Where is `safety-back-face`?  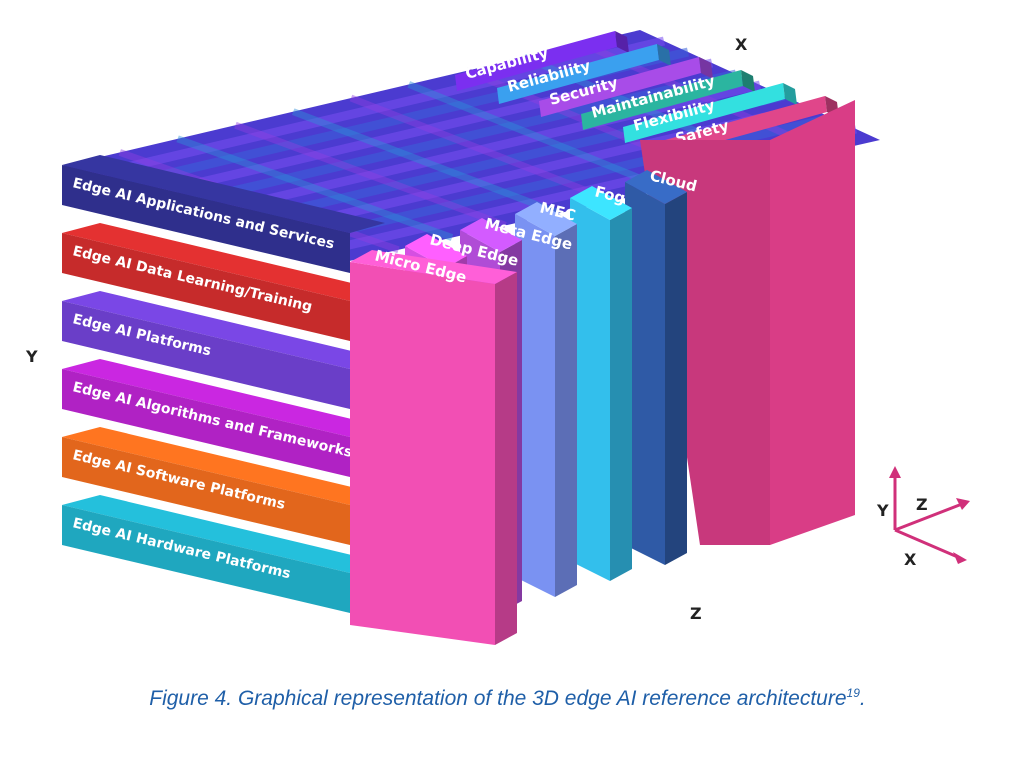
safety-back-face is located at coordinates (812, 322).